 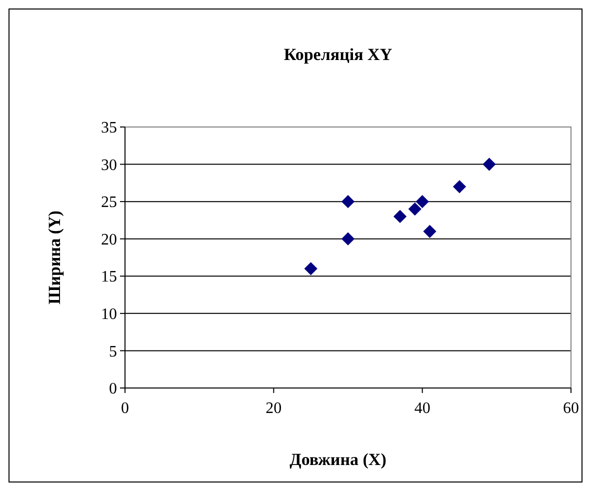 I want to click on x-tick-label: 0, so click(x=125, y=408).